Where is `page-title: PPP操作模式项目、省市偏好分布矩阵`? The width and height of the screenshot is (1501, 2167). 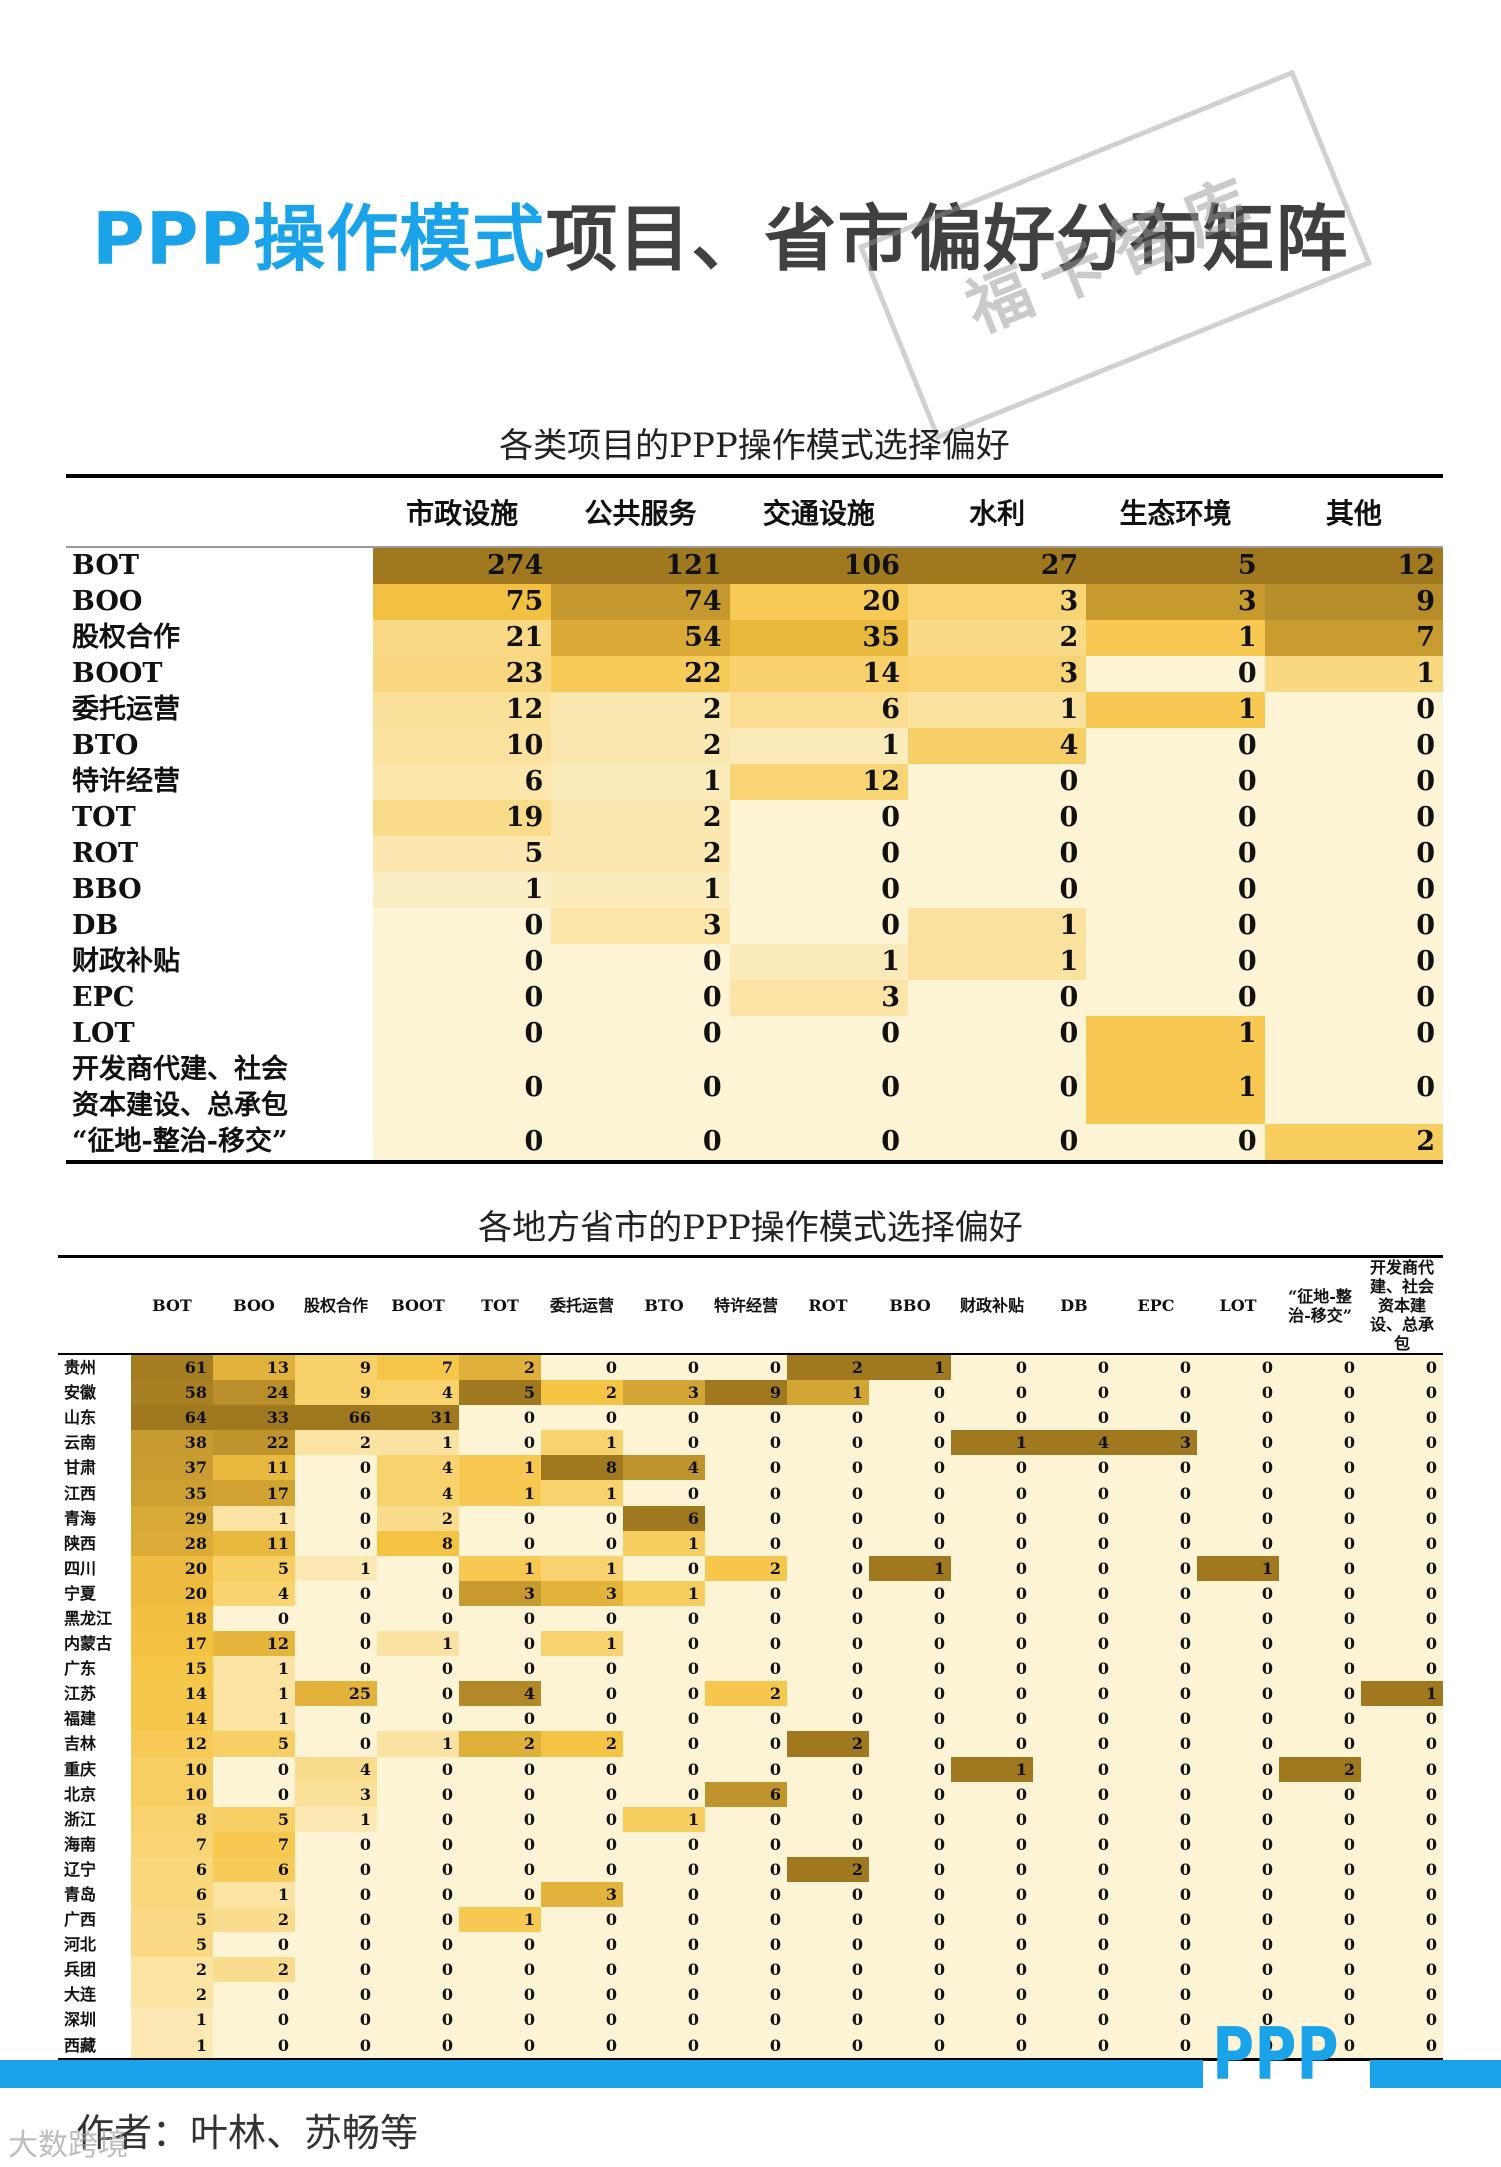
page-title: PPP操作模式项目、省市偏好分布矩阵 is located at coordinates (720, 232).